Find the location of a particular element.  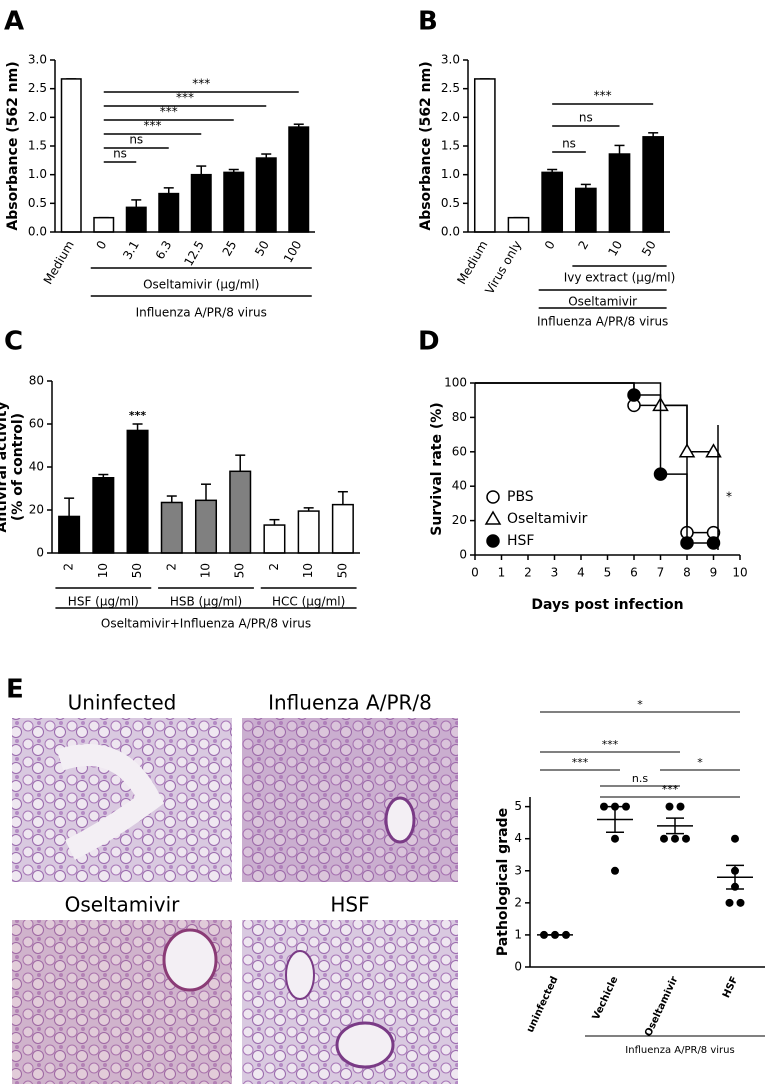

y-tick-label: 40 is located at coordinates (459, 486).